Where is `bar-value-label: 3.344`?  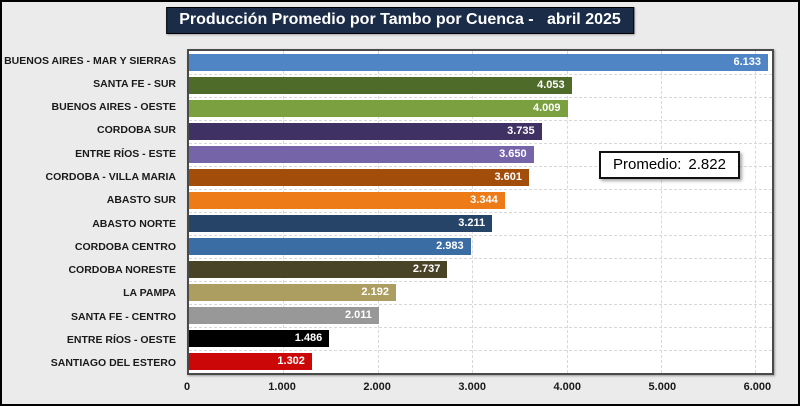 bar-value-label: 3.344 is located at coordinates (484, 200).